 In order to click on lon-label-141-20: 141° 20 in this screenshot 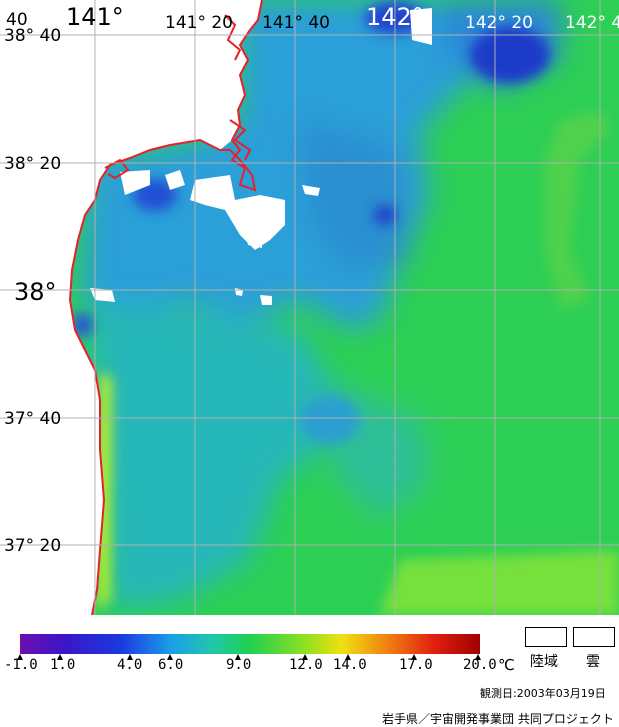, I will do `click(199, 23)`.